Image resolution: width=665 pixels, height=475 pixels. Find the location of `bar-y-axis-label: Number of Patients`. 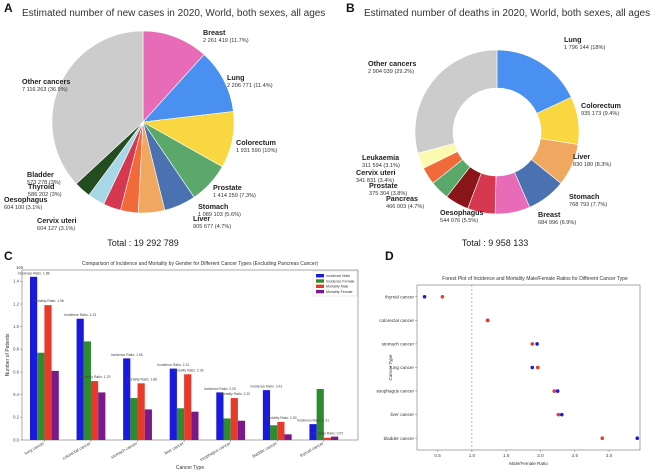

bar-y-axis-label: Number of Patients is located at coordinates (8, 354).